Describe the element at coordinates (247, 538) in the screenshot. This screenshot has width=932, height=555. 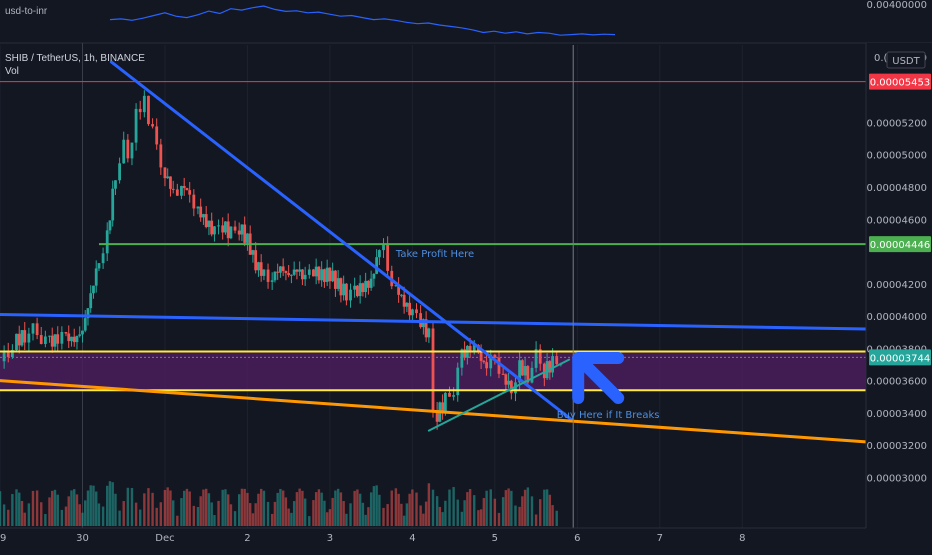
I see `x-tick-label: 2` at that location.